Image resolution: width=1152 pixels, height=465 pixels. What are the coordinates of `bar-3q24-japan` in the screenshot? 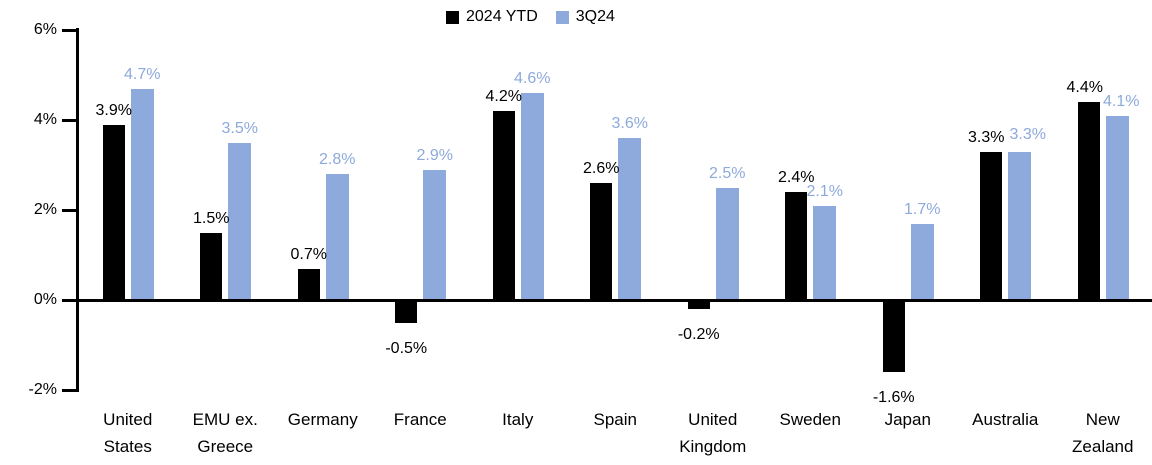 It's located at (922, 261).